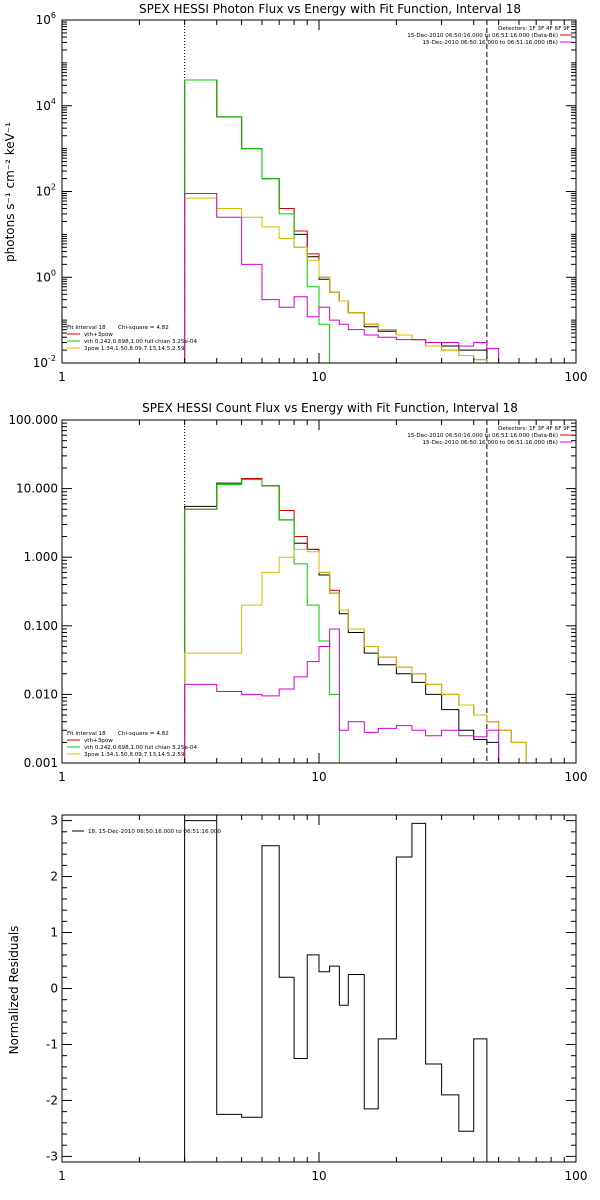  Describe the element at coordinates (342, 277) in the screenshot. I see `photon-flux-series-bk` at that location.